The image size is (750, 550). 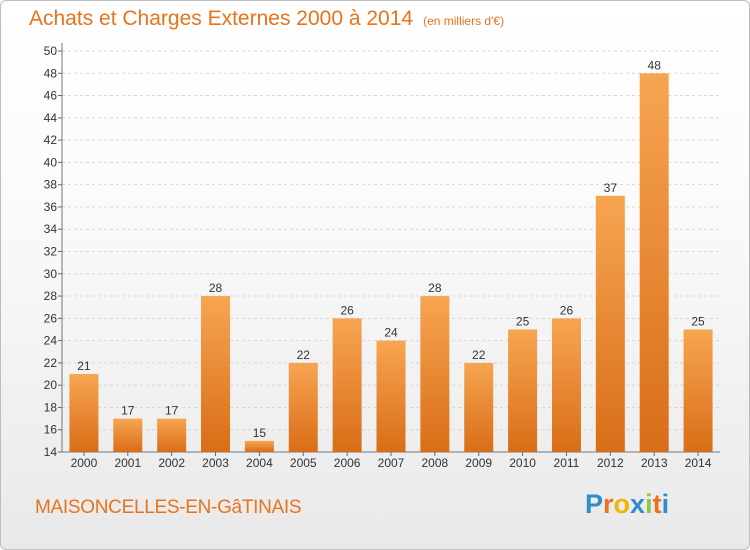 I want to click on y-tick-label: 26, so click(x=51, y=318).